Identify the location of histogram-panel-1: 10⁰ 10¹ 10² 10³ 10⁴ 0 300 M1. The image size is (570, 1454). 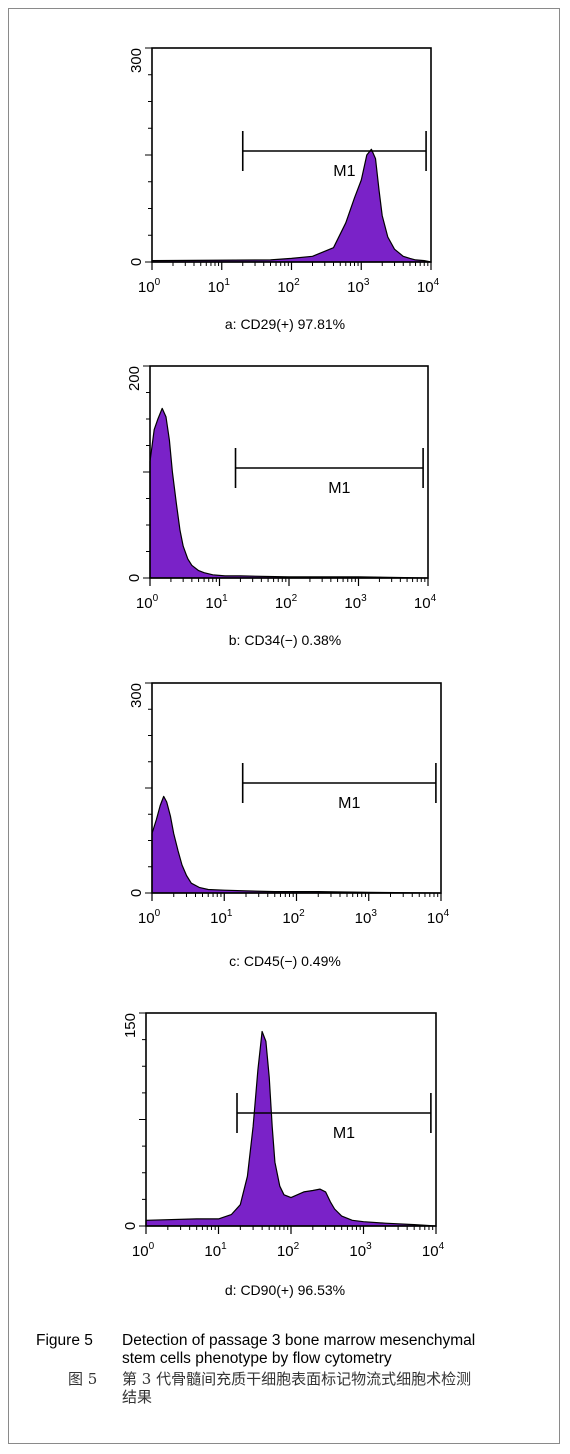
(284, 171).